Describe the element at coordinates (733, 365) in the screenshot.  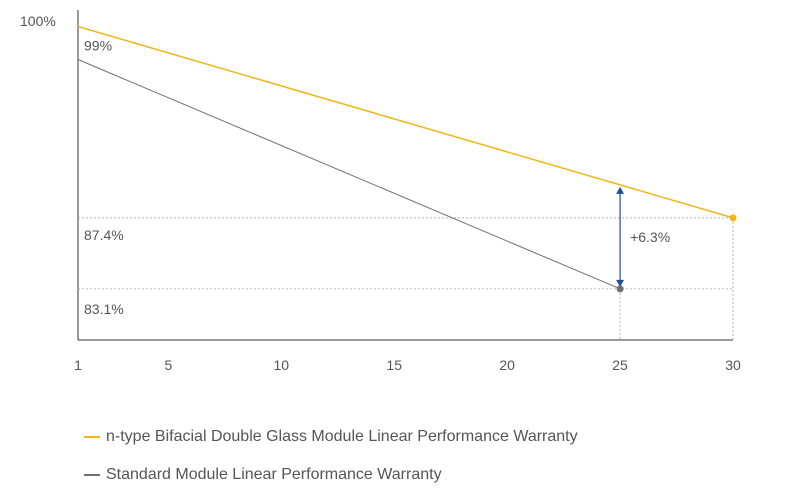
I see `x-tick-label-30: 30` at that location.